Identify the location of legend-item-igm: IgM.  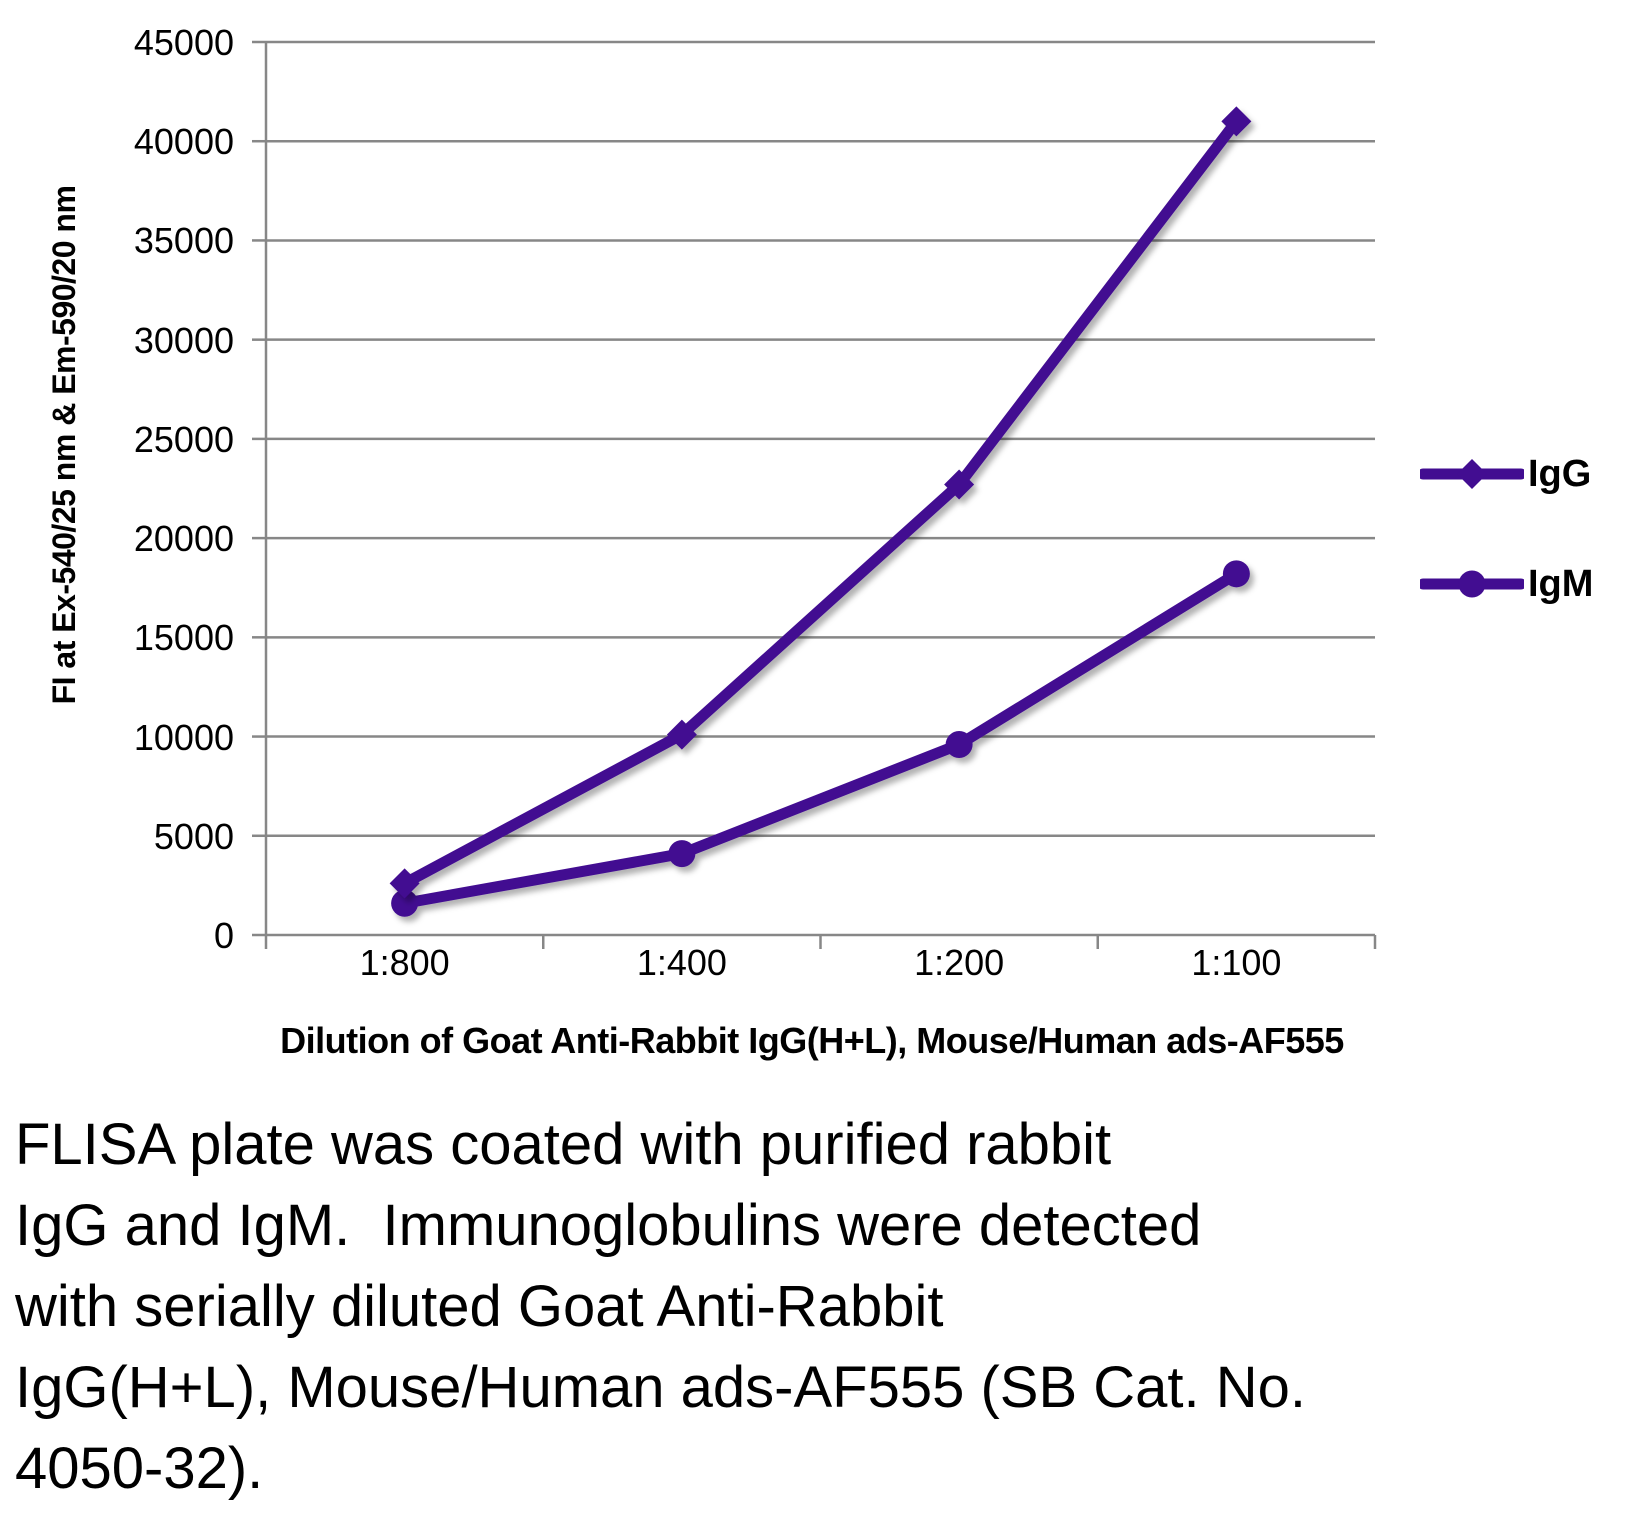
(1506, 584).